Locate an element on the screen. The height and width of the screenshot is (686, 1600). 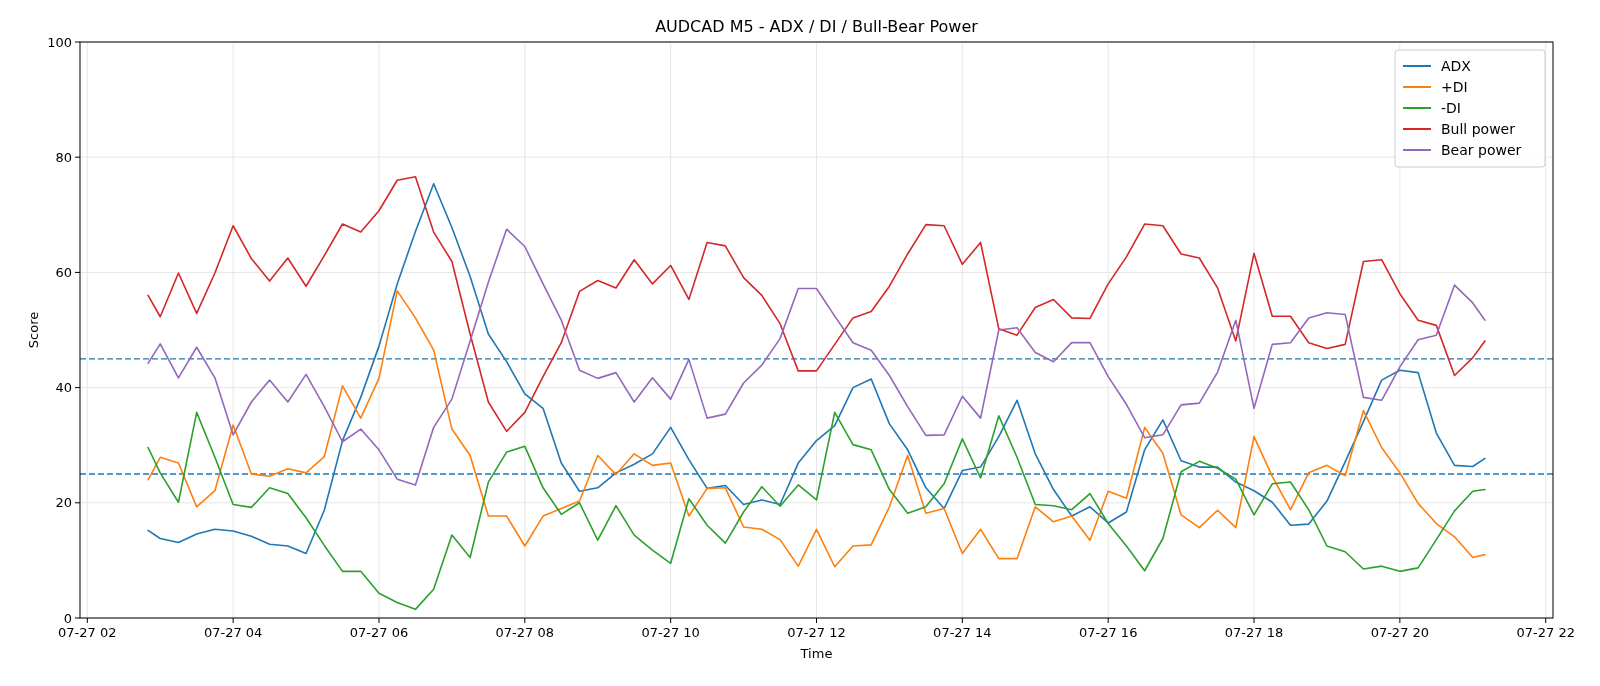
x-tick-label: 07-27 08 is located at coordinates (525, 632).